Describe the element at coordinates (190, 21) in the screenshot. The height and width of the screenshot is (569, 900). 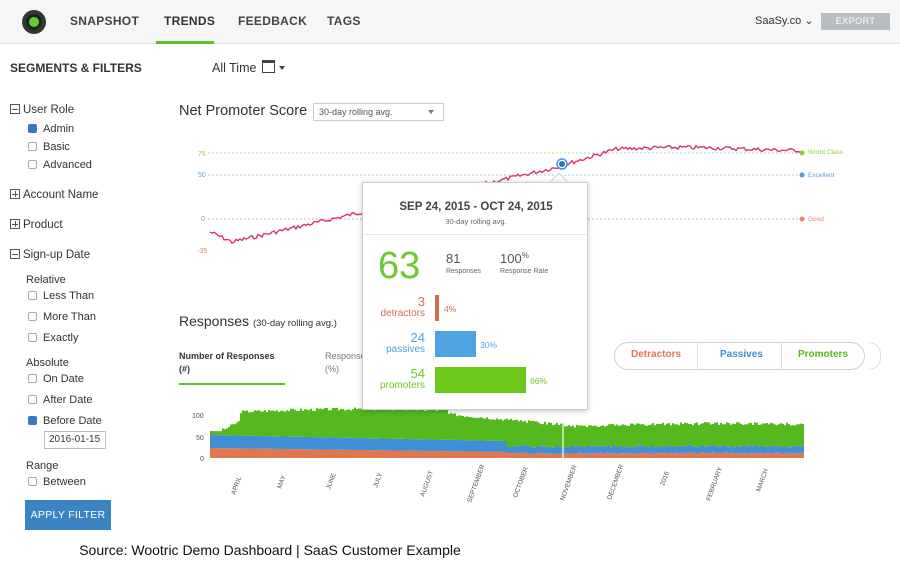
I see `nav-trends: TRENDS` at that location.